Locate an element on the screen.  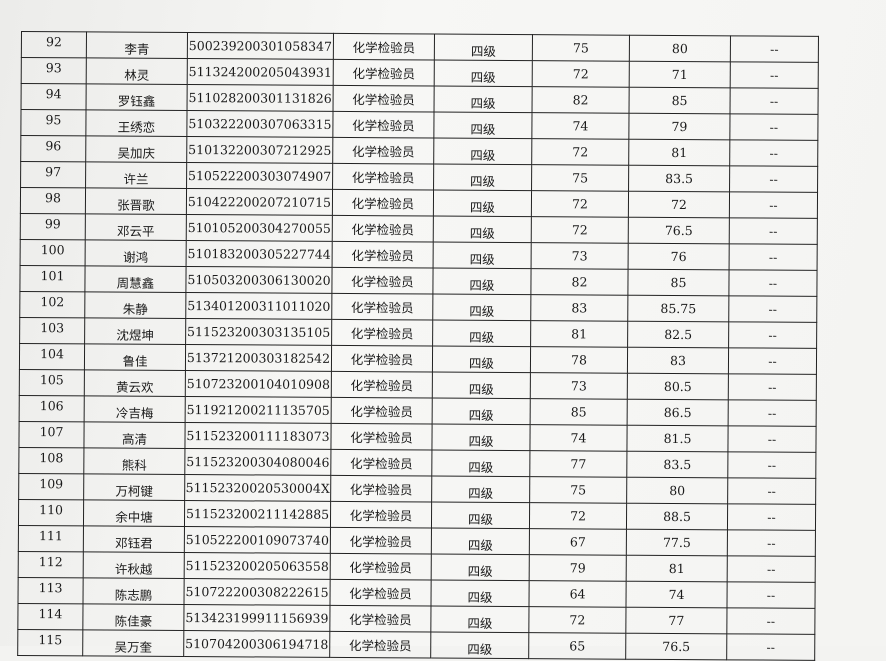
cell-name: 鲁佳 is located at coordinates (135, 357).